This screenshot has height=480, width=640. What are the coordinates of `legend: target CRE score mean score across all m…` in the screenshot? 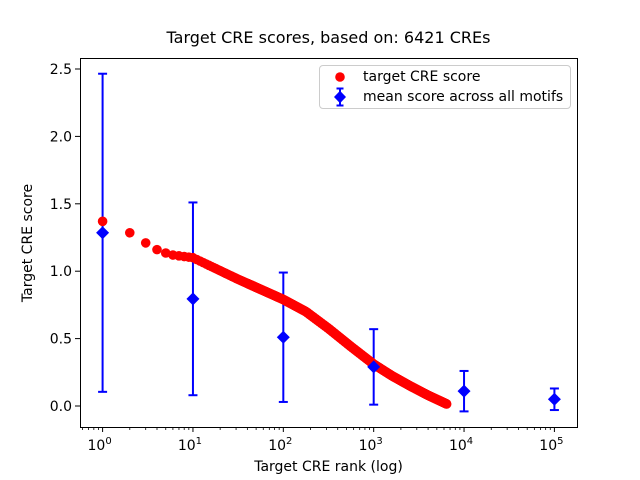 It's located at (445, 87).